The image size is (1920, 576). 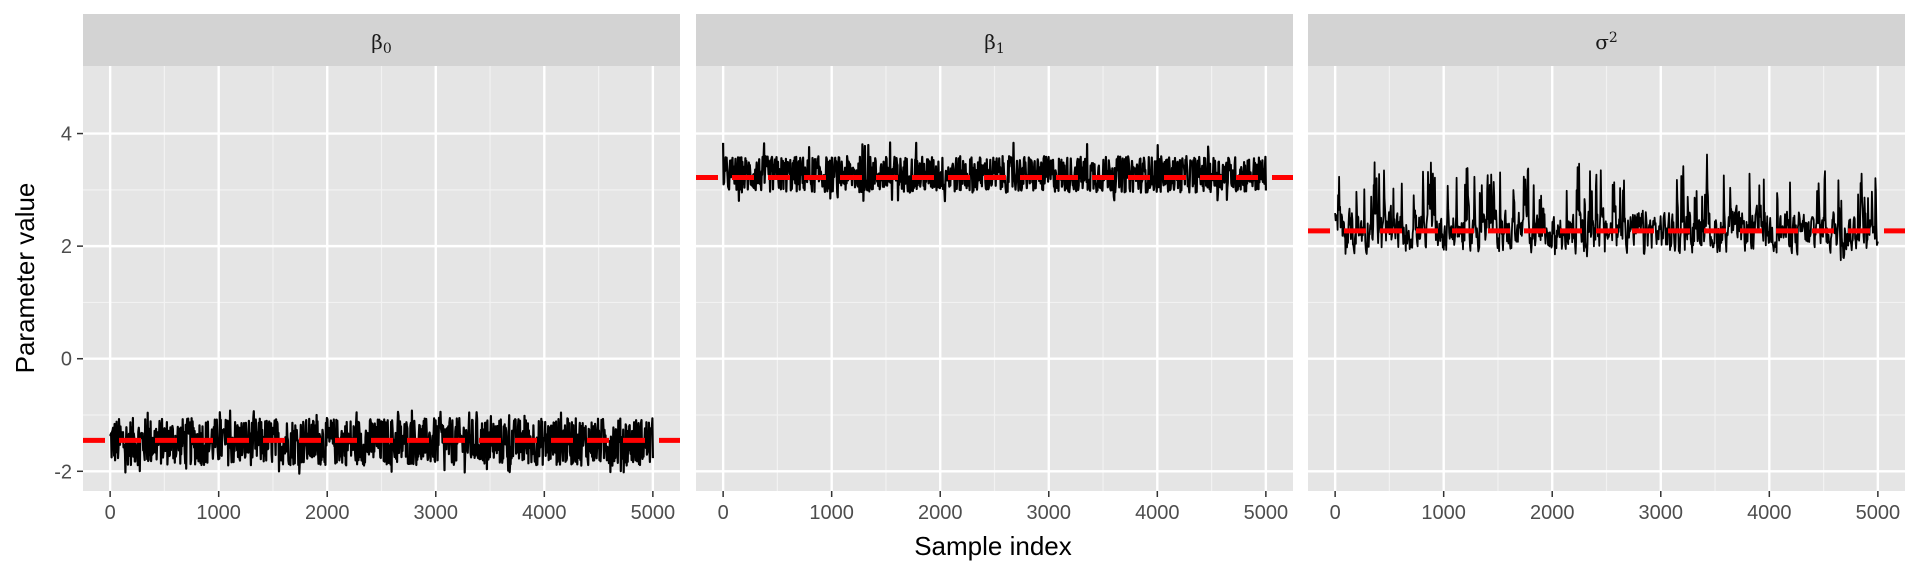 I want to click on facet-strip-label: β1, so click(x=994, y=43).